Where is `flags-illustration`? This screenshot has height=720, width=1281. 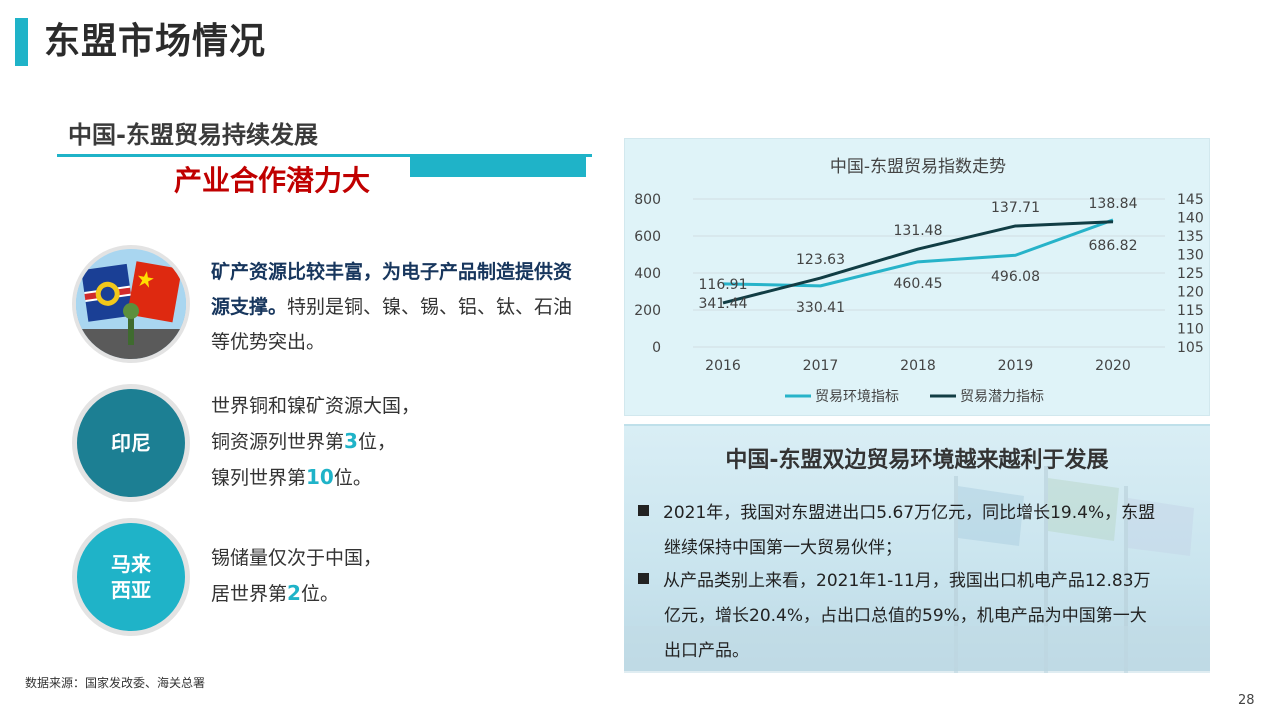
flags-illustration is located at coordinates (131, 304).